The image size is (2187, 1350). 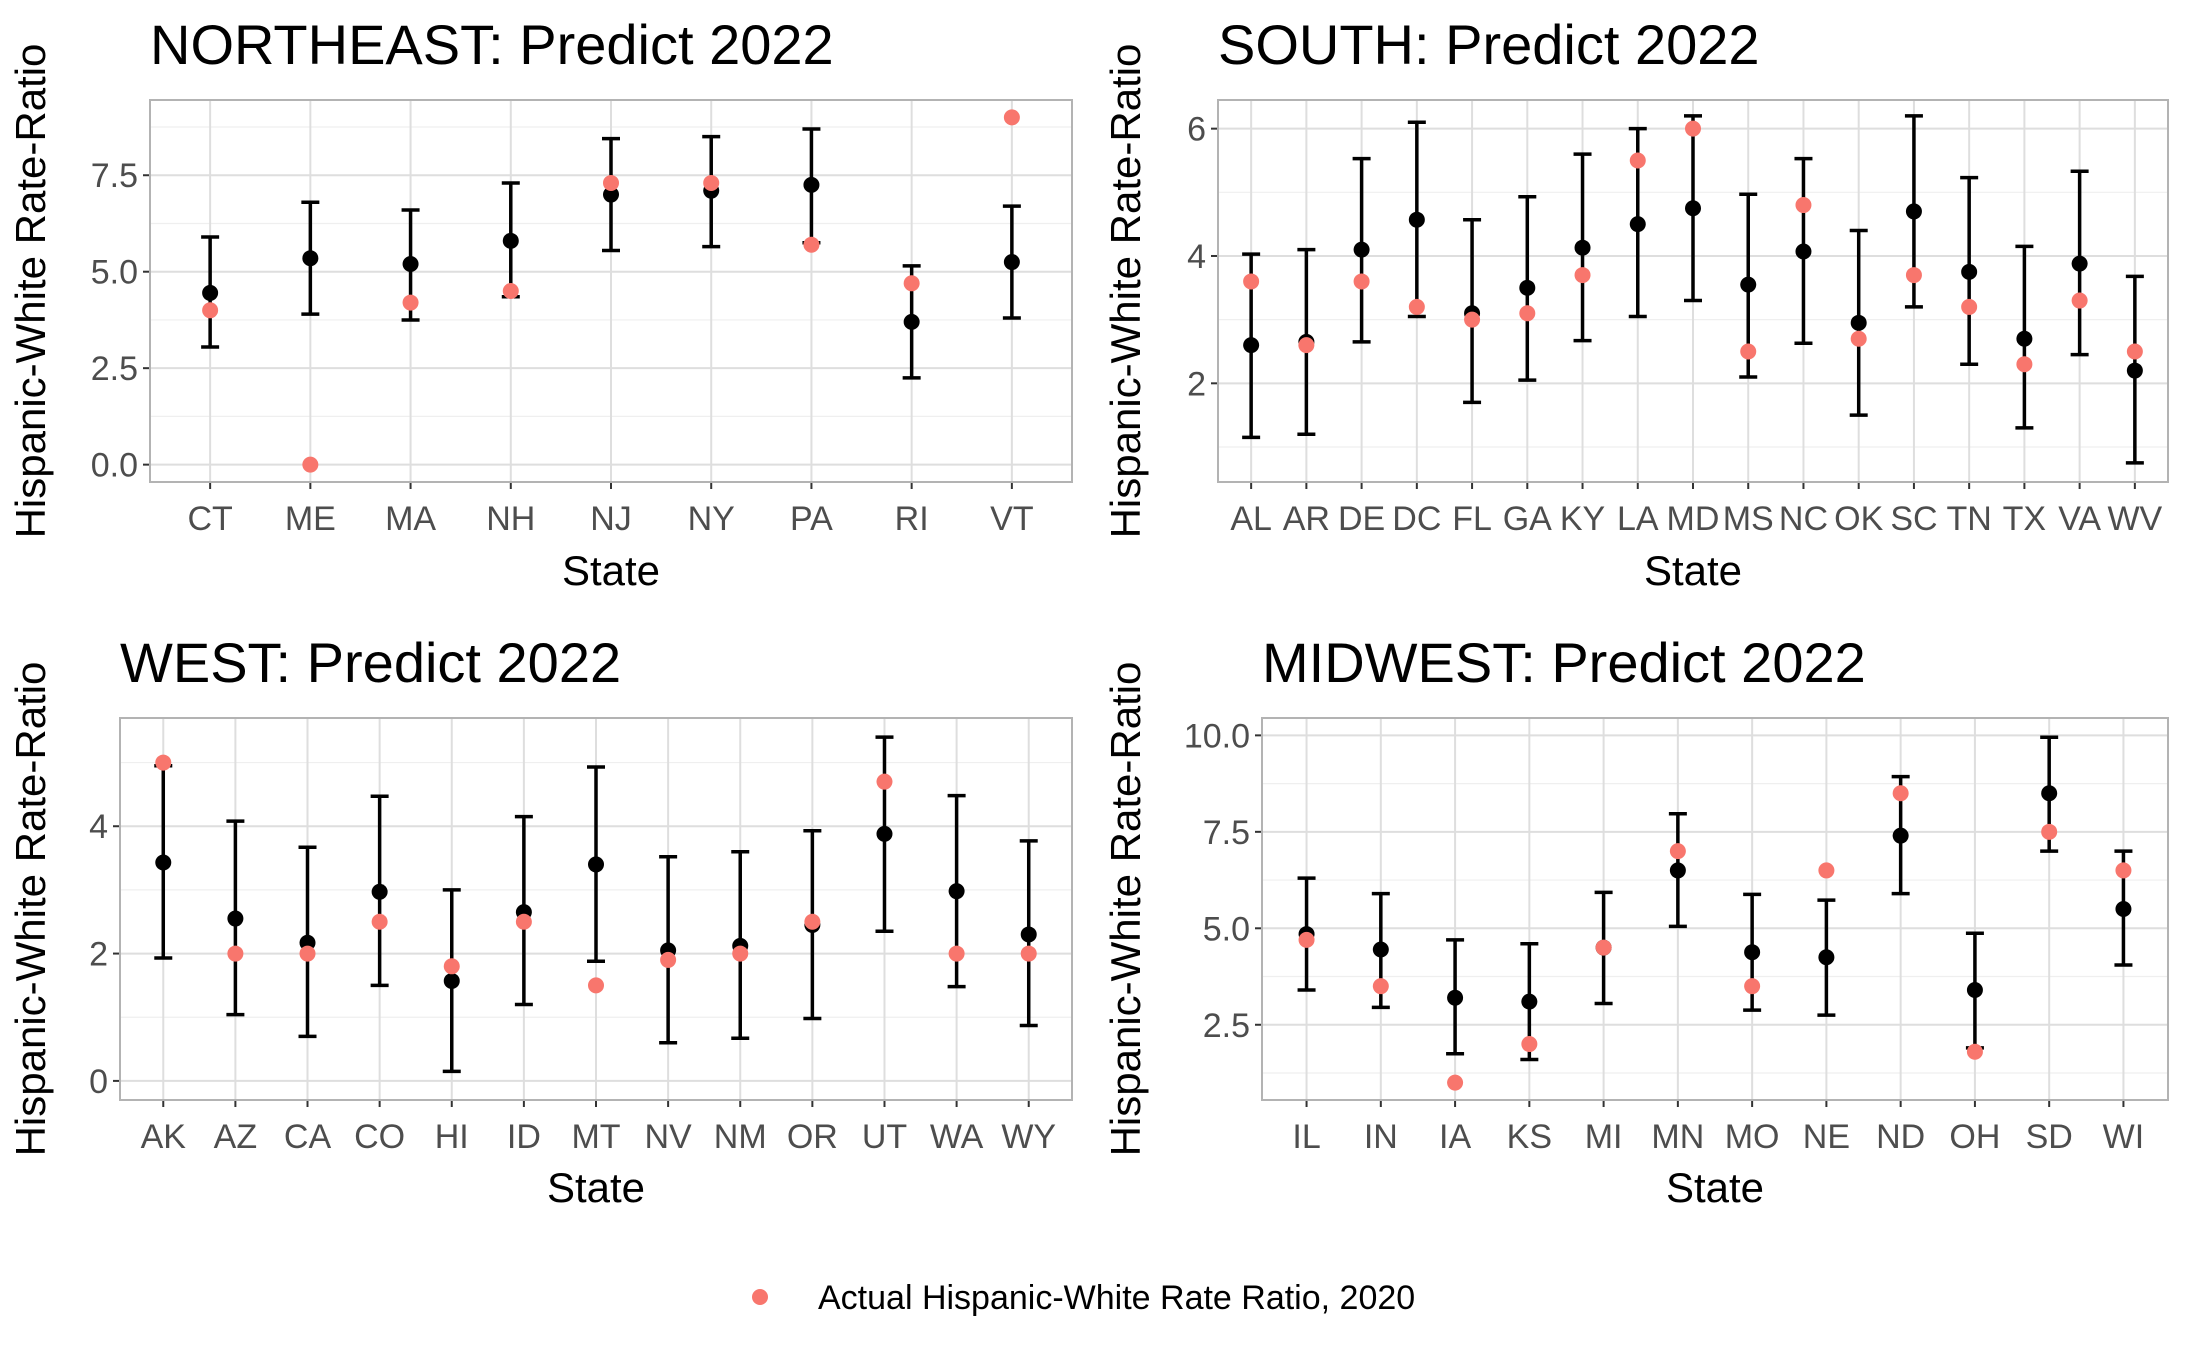 What do you see at coordinates (1752, 952) in the screenshot?
I see `predicted-point-mo` at bounding box center [1752, 952].